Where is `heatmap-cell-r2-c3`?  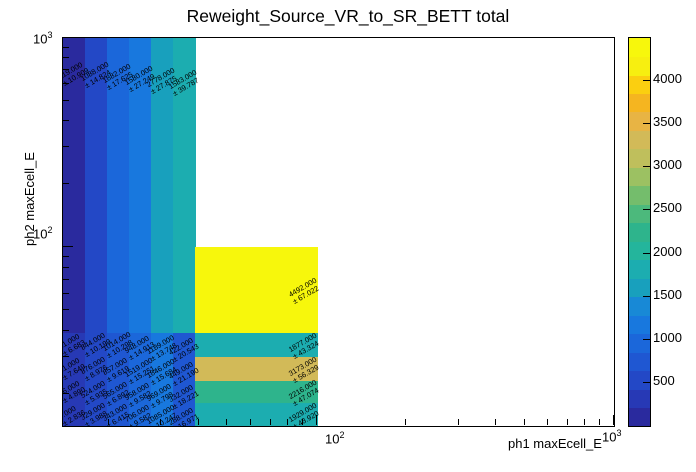
heatmap-cell-r2-c3 is located at coordinates (140, 392).